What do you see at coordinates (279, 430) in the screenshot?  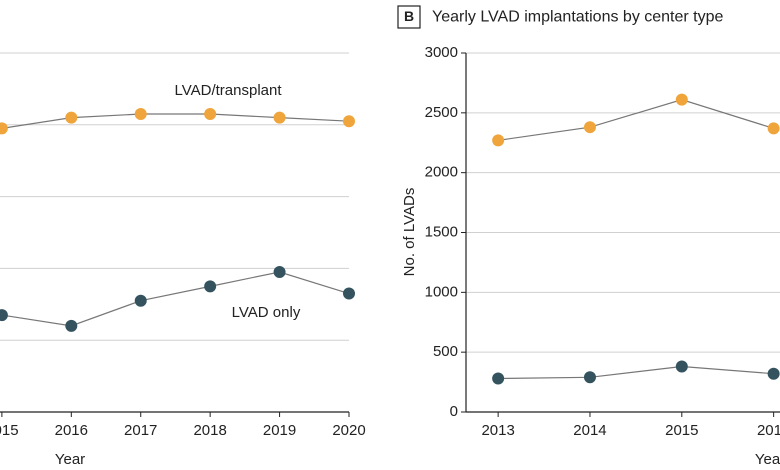 I see `x-tick-label: 2019` at bounding box center [279, 430].